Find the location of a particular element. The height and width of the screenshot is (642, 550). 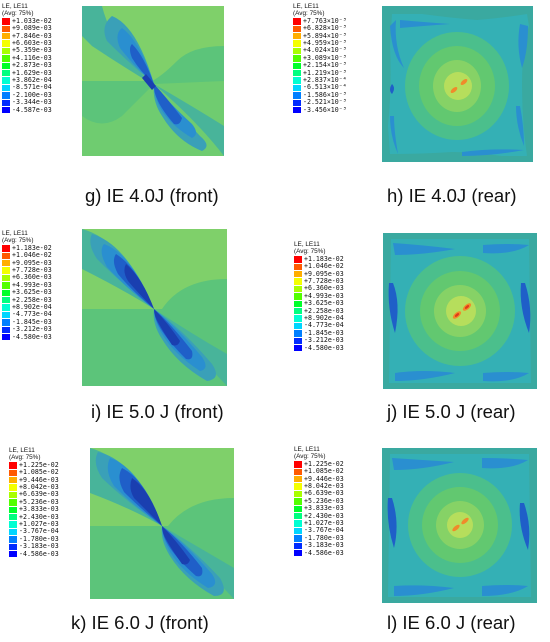

legend-row: +4.024×10⁻³ is located at coordinates (320, 51).